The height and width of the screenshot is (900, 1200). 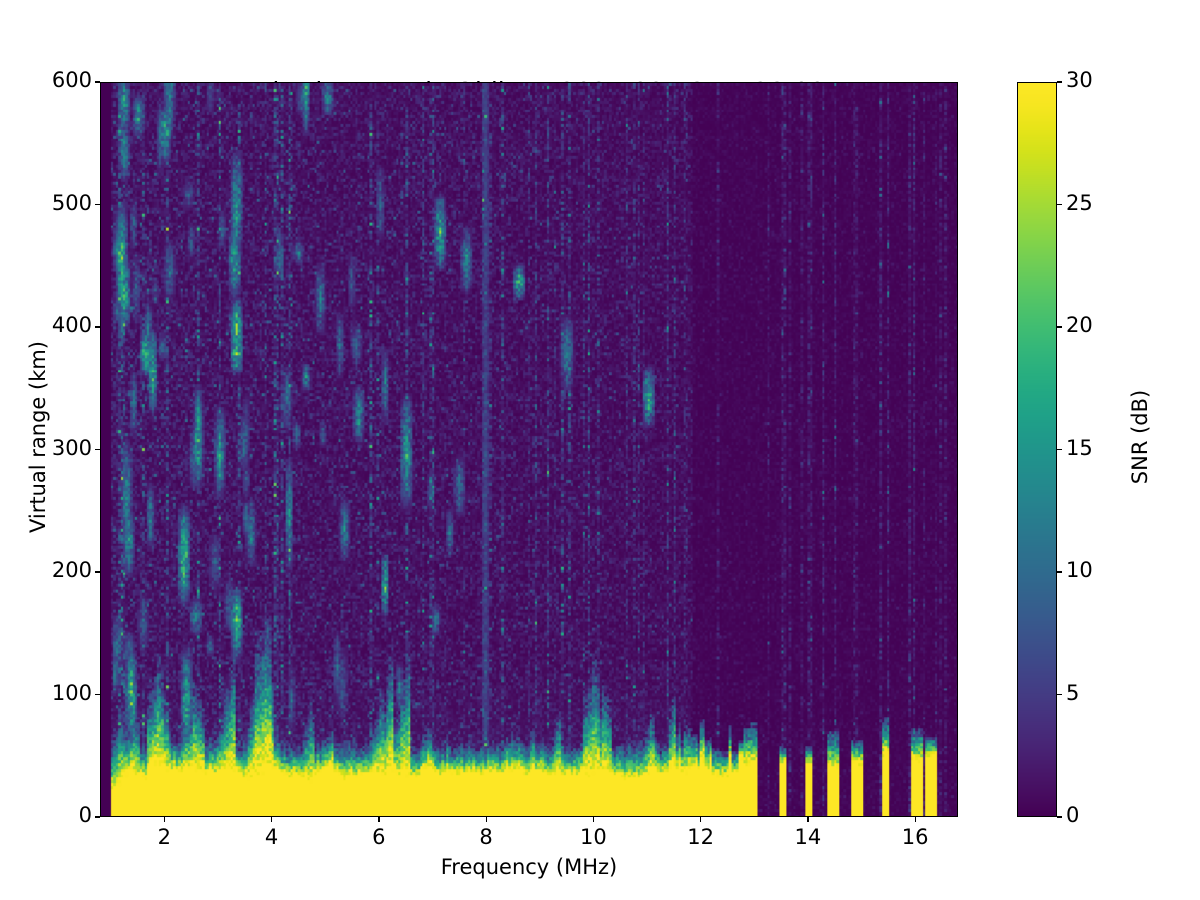 I want to click on x-tick-label: 14, so click(x=808, y=837).